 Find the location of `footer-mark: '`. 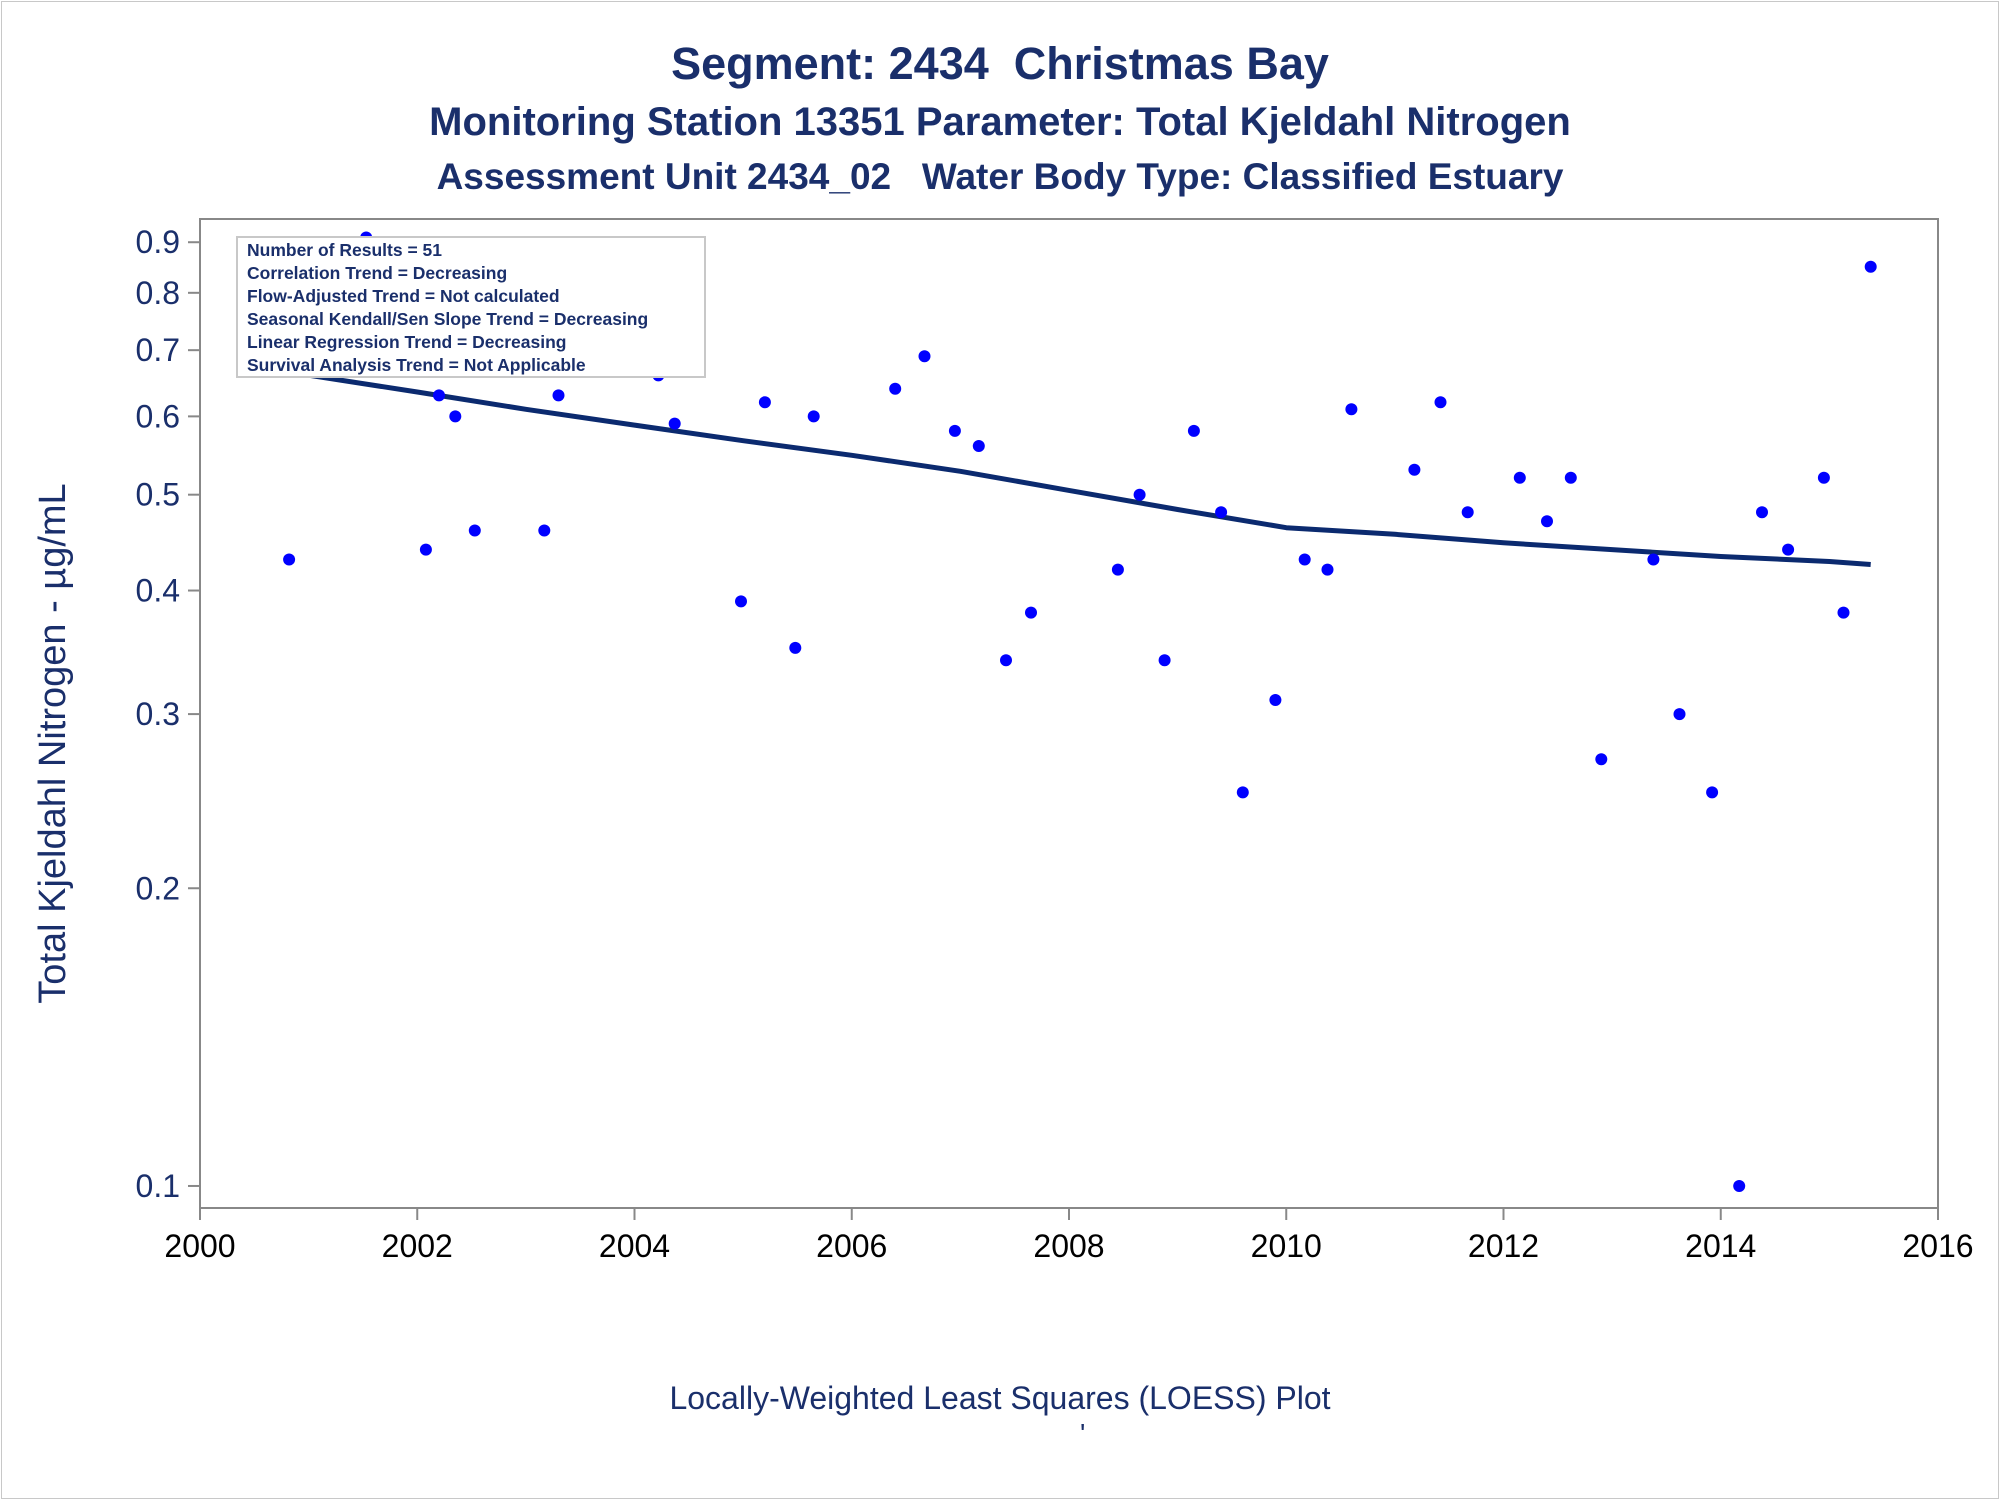

footer-mark: ' is located at coordinates (1083, 1433).